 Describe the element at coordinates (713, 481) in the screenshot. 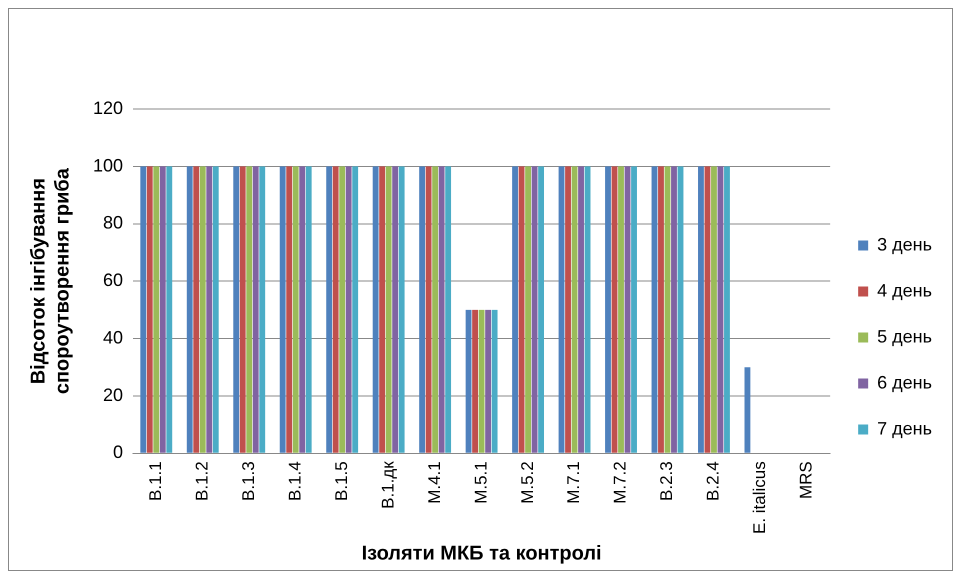

I see `x-tick-label: B.2.4` at that location.